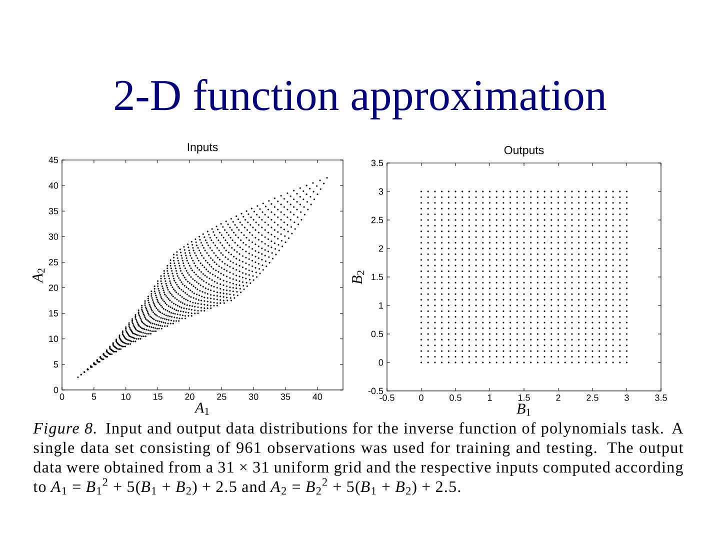  I want to click on x-axis-title: A$_{1}$, so click(201, 408).